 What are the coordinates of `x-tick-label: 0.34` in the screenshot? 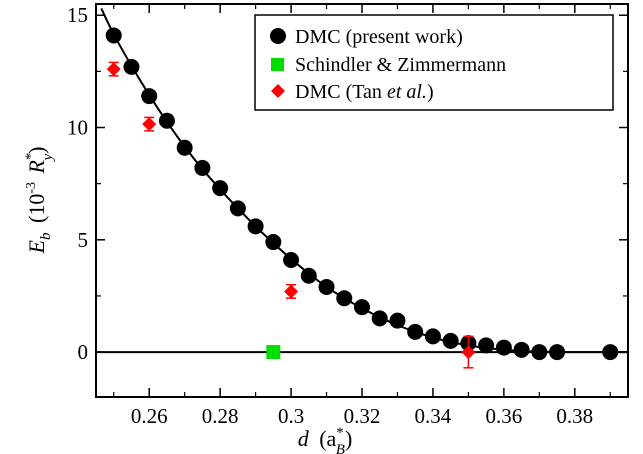 It's located at (433, 416).